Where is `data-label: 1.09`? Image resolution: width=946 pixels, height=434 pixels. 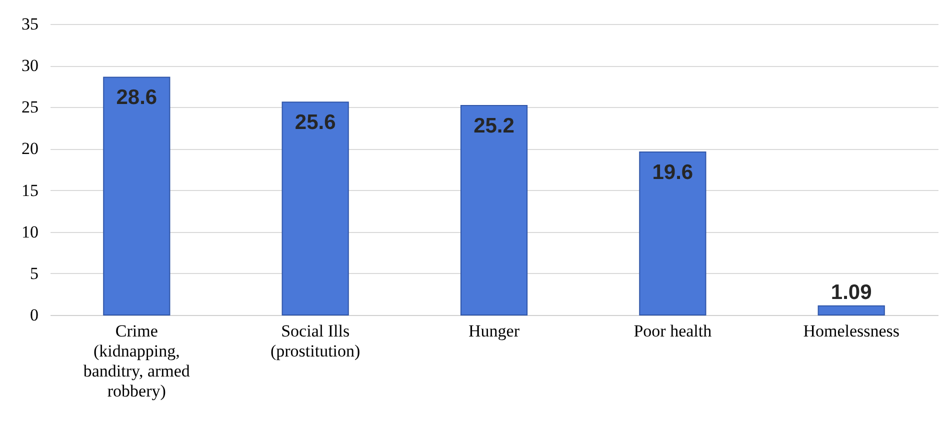
data-label: 1.09 is located at coordinates (851, 292).